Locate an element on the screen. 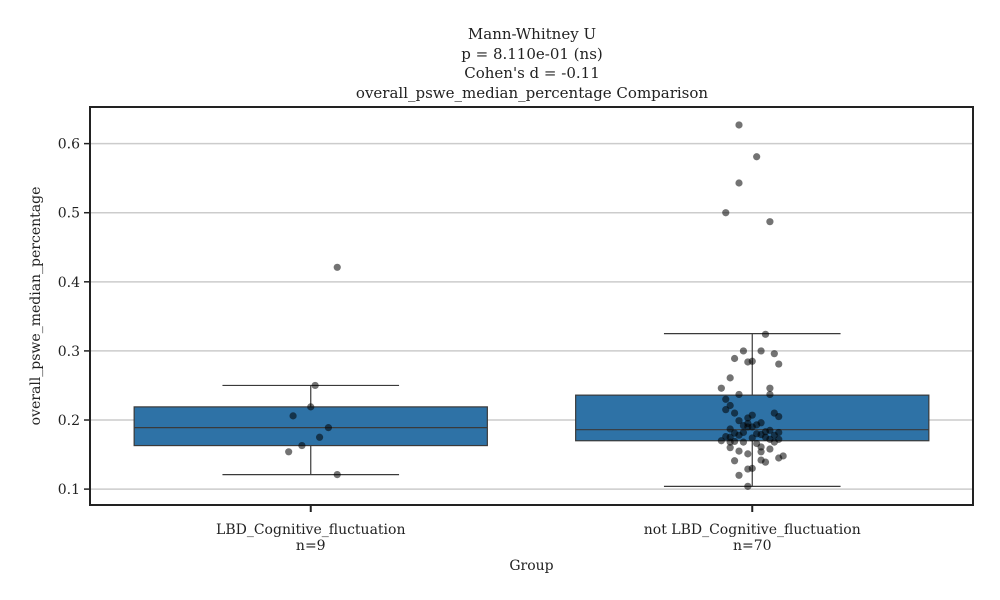  x-axis-label: Group is located at coordinates (531, 566).